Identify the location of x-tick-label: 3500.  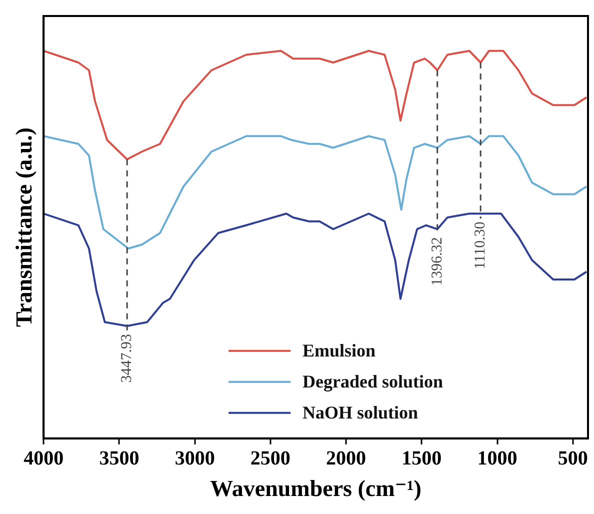
(119, 459).